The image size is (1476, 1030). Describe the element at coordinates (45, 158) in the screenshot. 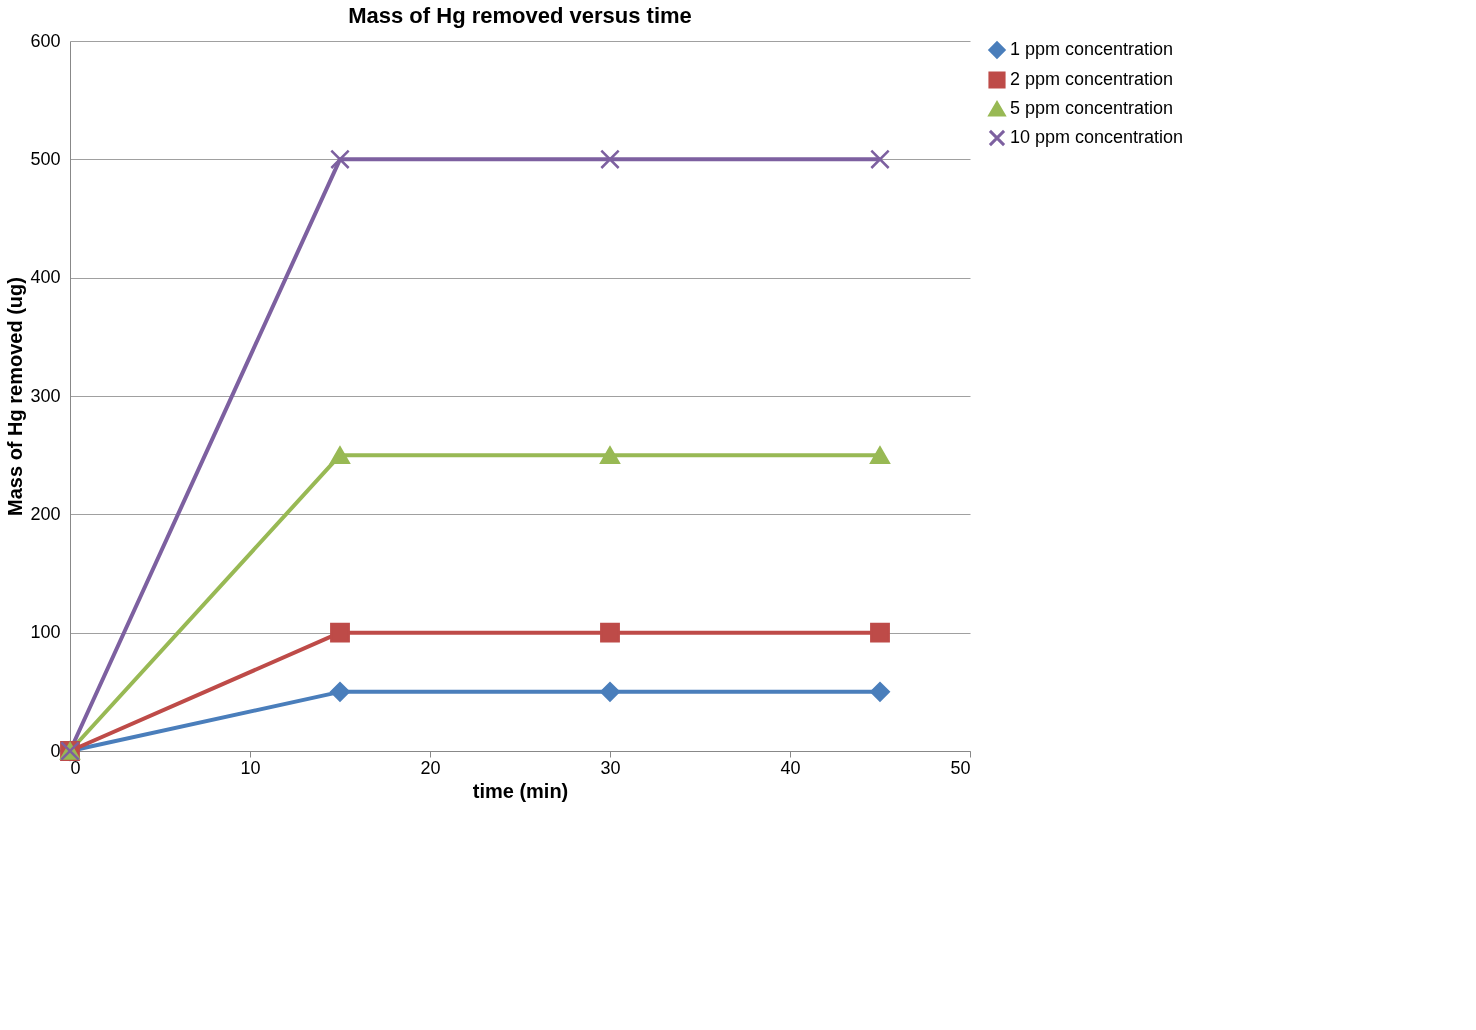

I see `y-tick-label: 500` at that location.